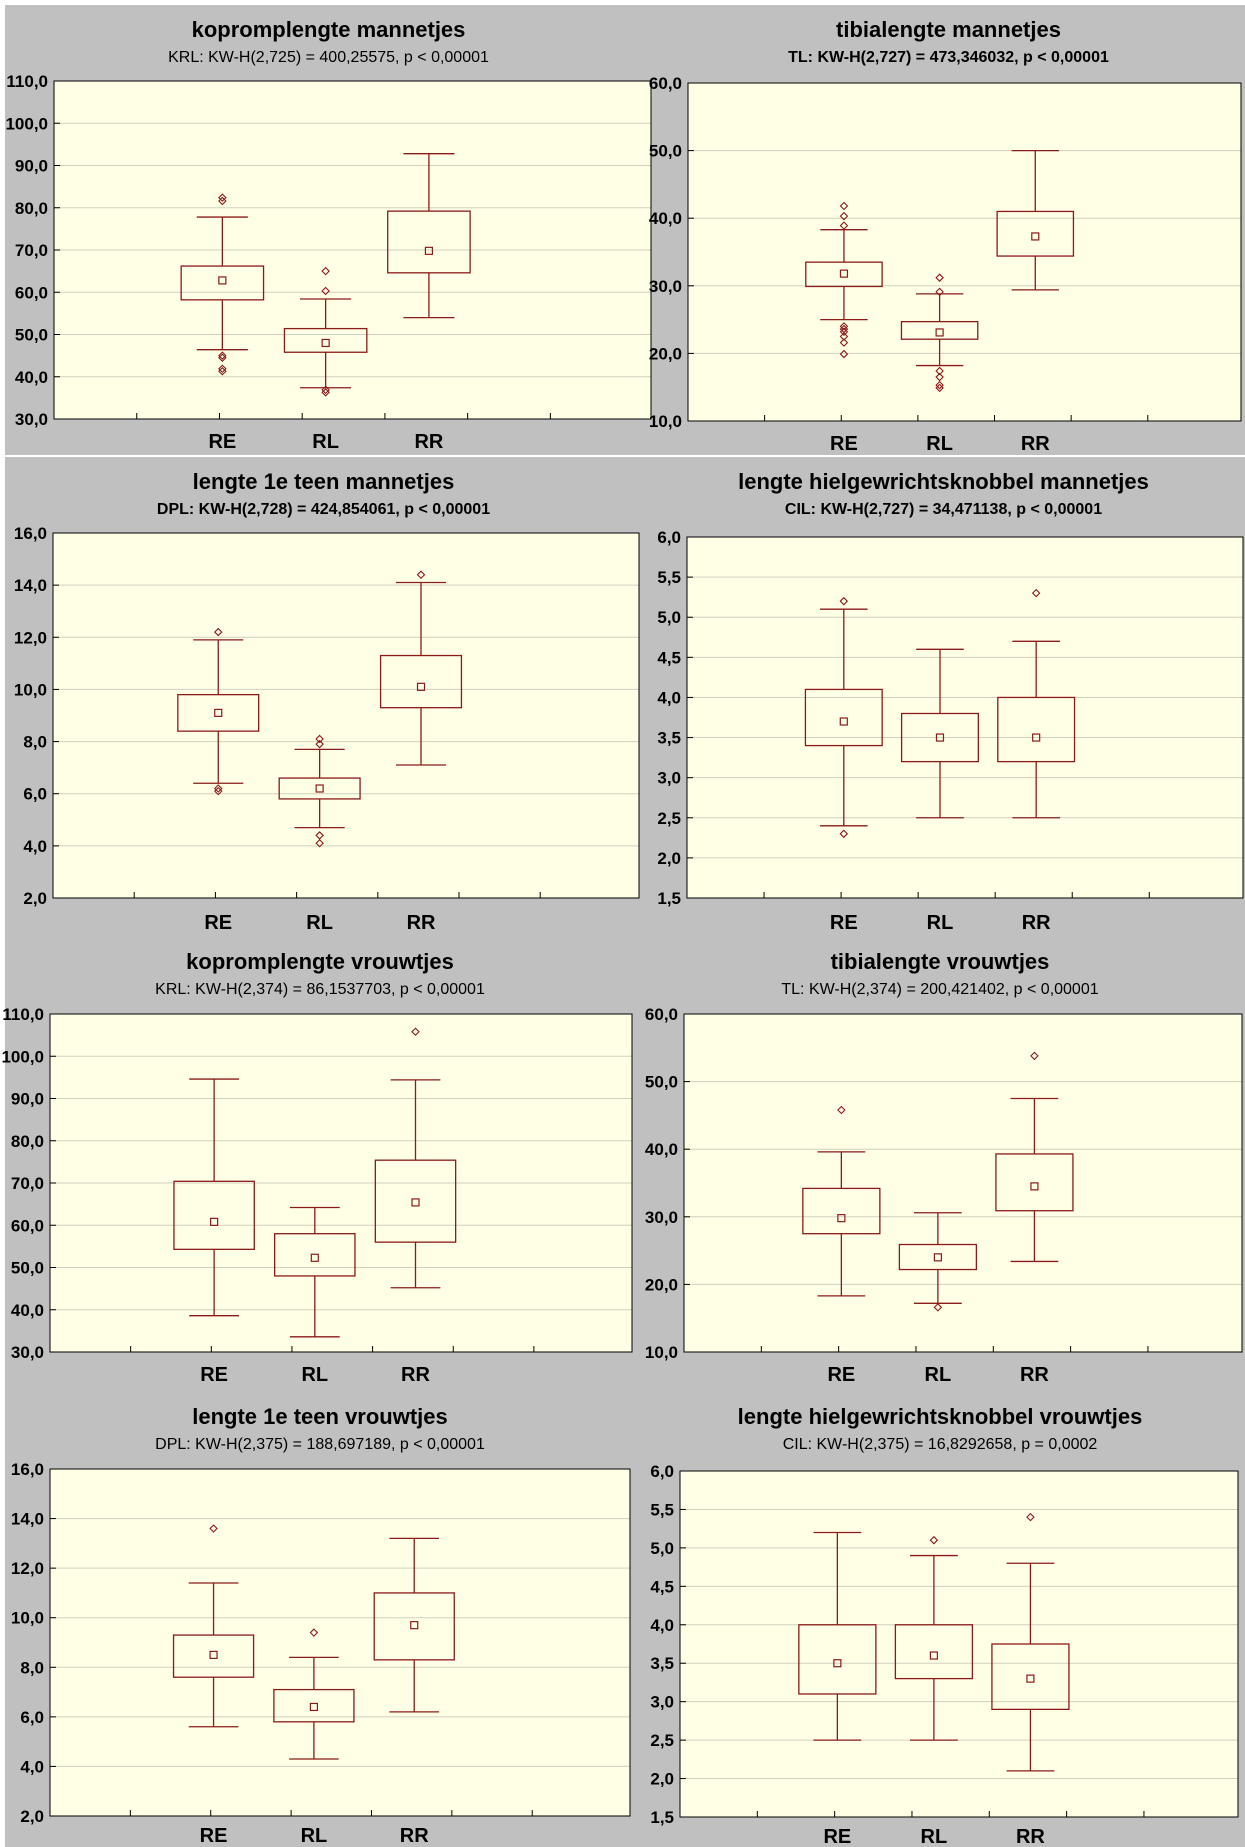 This screenshot has height=1847, width=1245. What do you see at coordinates (30, 533) in the screenshot?
I see `y-tick-label: 16,0` at bounding box center [30, 533].